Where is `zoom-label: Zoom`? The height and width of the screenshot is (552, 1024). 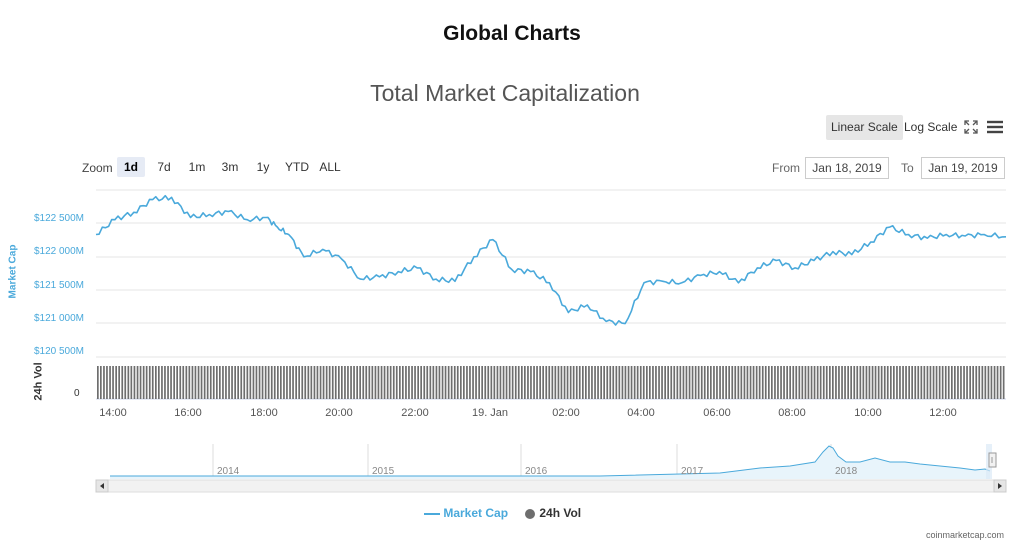
zoom-label: Zoom is located at coordinates (97, 168).